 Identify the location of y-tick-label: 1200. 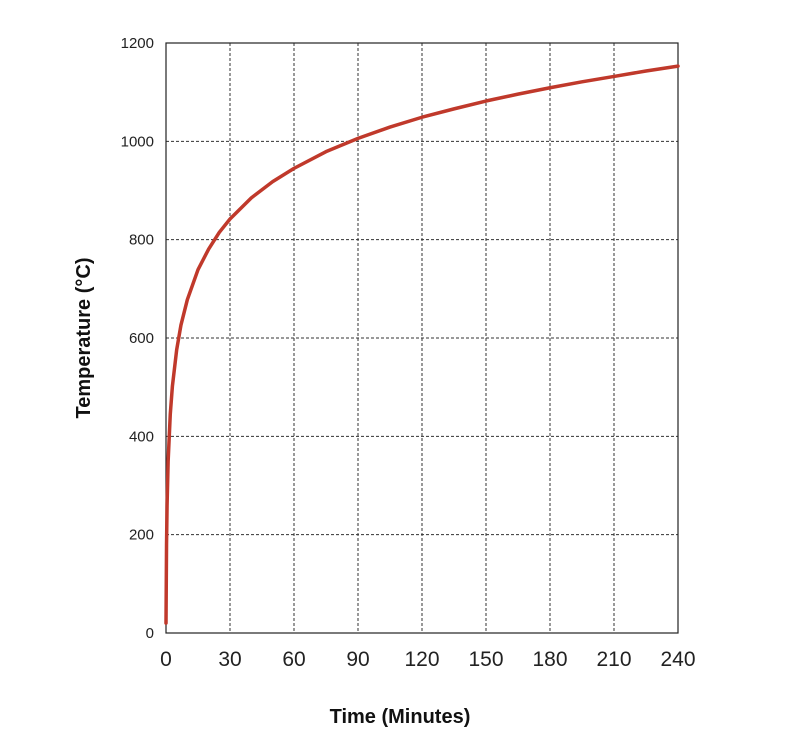
(137, 43).